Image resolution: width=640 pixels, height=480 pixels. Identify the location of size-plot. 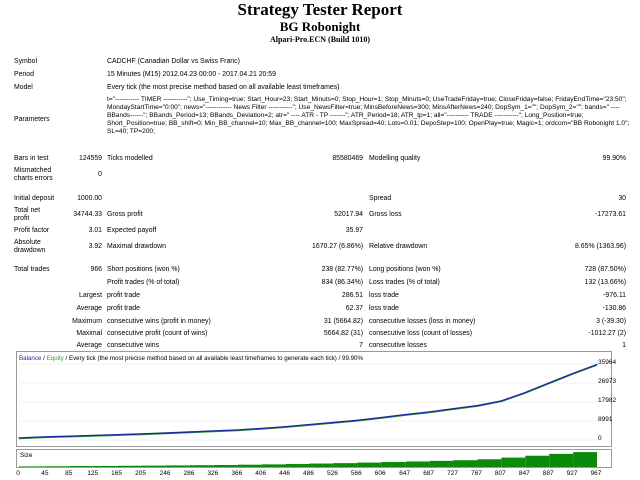
(308, 459).